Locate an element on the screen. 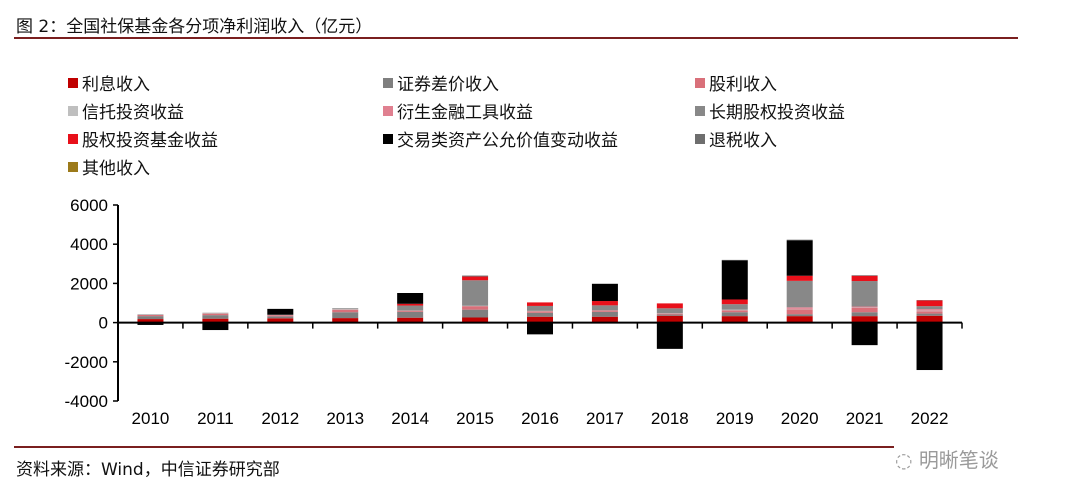  legend-label: 长期股权投资收益 is located at coordinates (777, 113).